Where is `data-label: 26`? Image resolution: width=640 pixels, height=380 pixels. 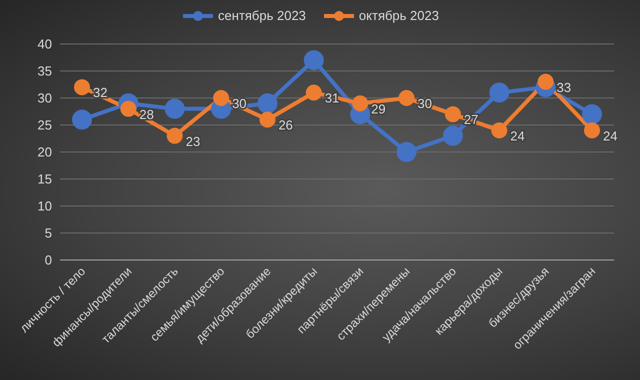
data-label: 26 is located at coordinates (285, 125).